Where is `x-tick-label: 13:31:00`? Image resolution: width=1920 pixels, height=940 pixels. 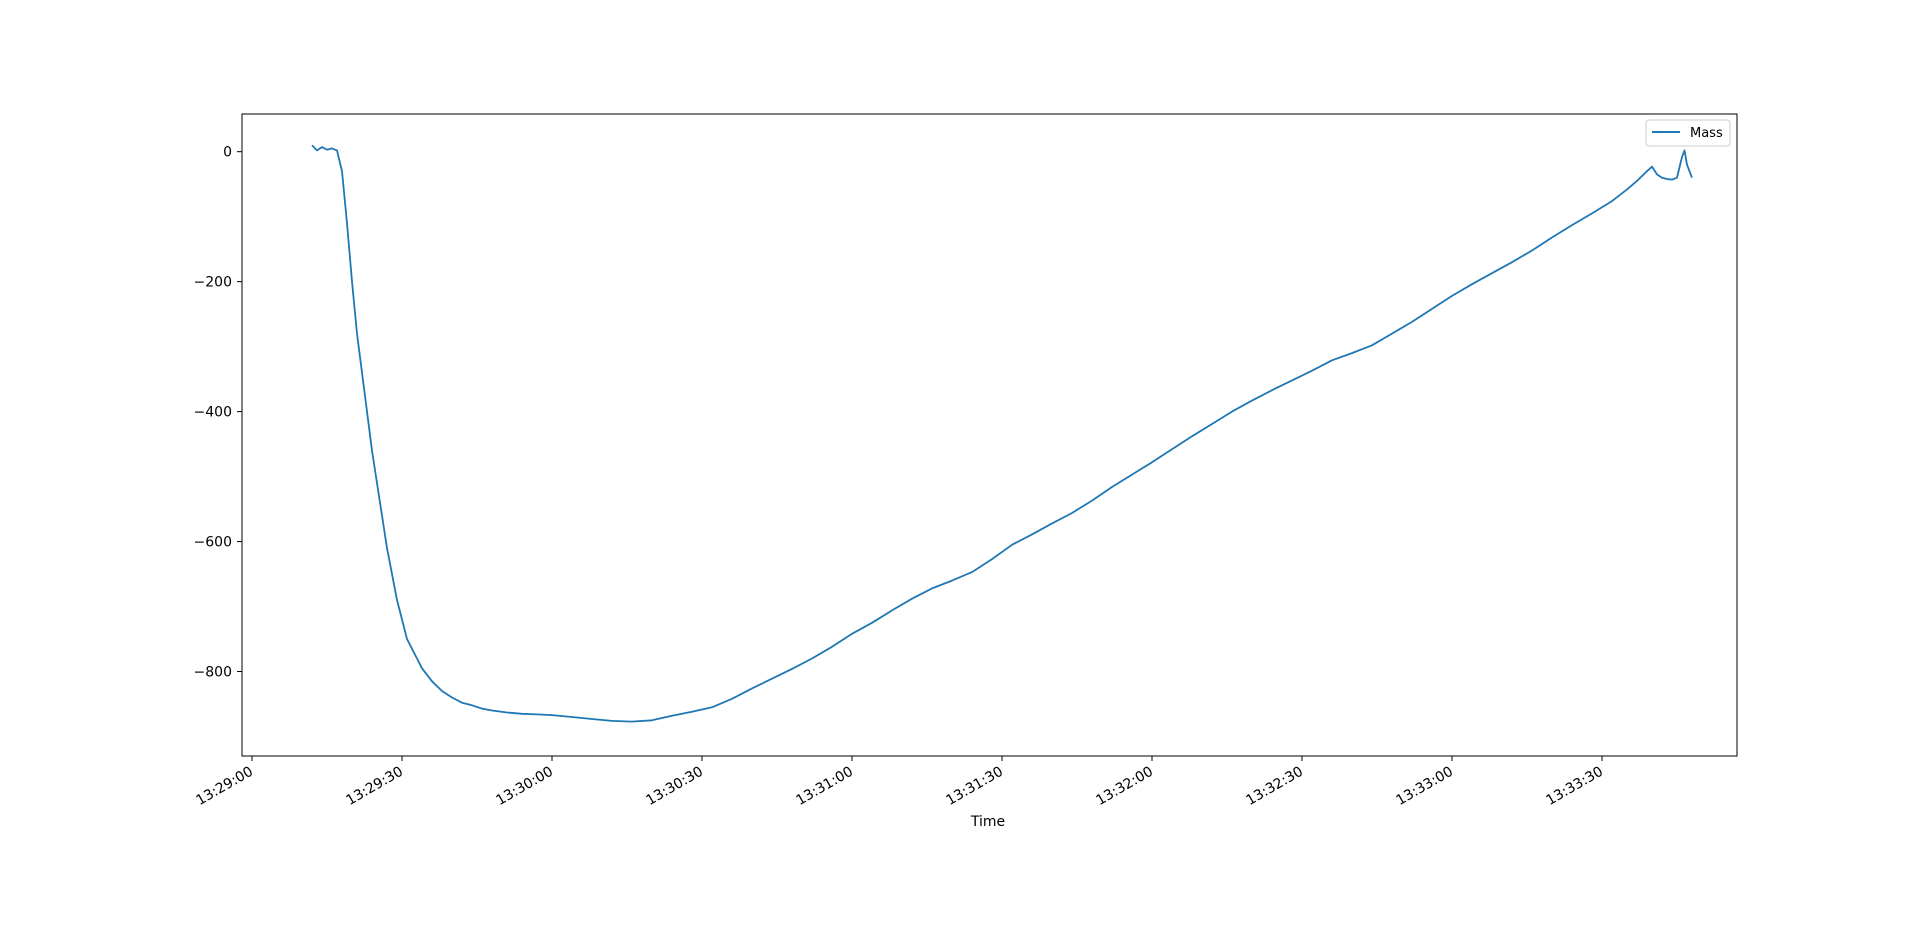
x-tick-label: 13:31:00 is located at coordinates (825, 786).